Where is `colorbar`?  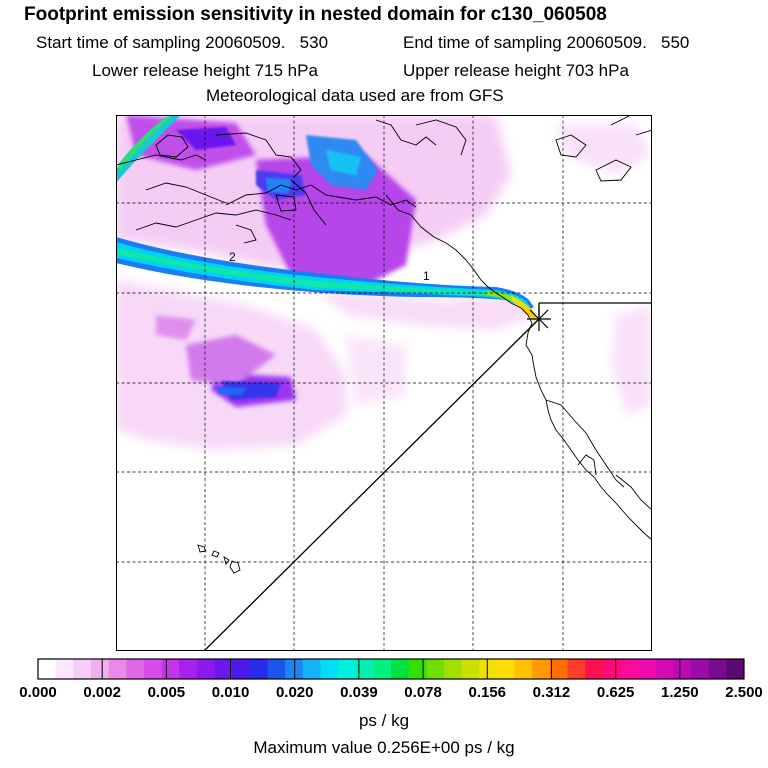
colorbar is located at coordinates (391, 669).